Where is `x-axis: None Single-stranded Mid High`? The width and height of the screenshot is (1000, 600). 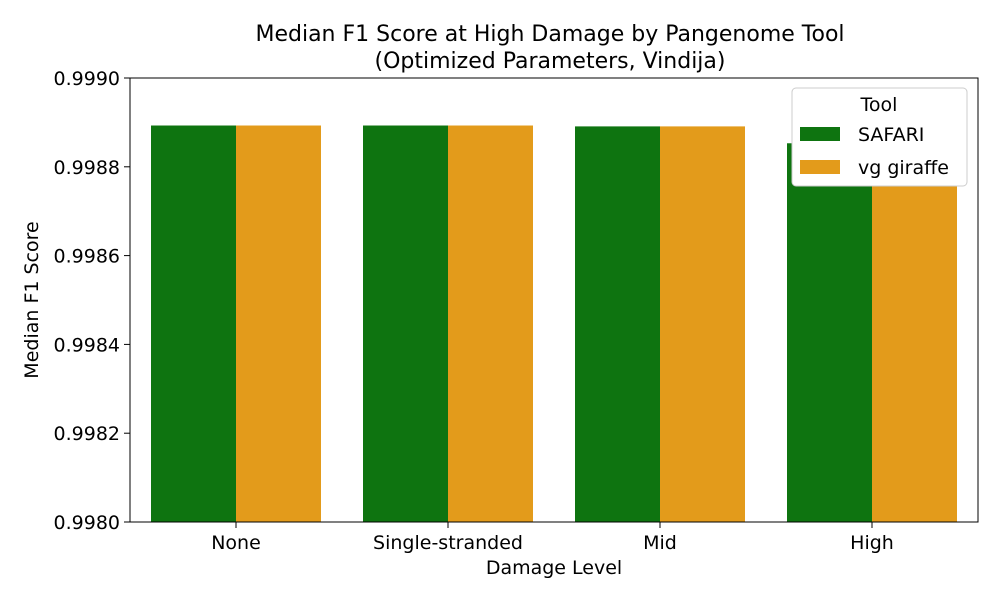
x-axis: None Single-stranded Mid High is located at coordinates (552, 538).